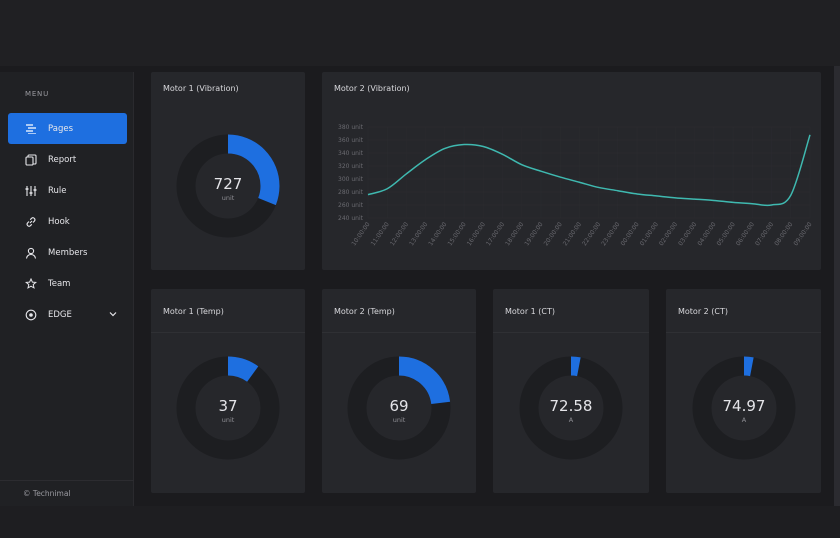 This screenshot has height=538, width=840. I want to click on sidebar-nav: Pages Report Rule Hook Members, so click(67, 221).